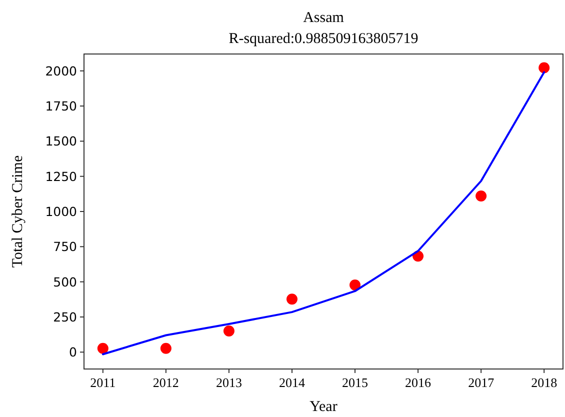  What do you see at coordinates (61, 70) in the screenshot?
I see `y-tick-label: 2000` at bounding box center [61, 70].